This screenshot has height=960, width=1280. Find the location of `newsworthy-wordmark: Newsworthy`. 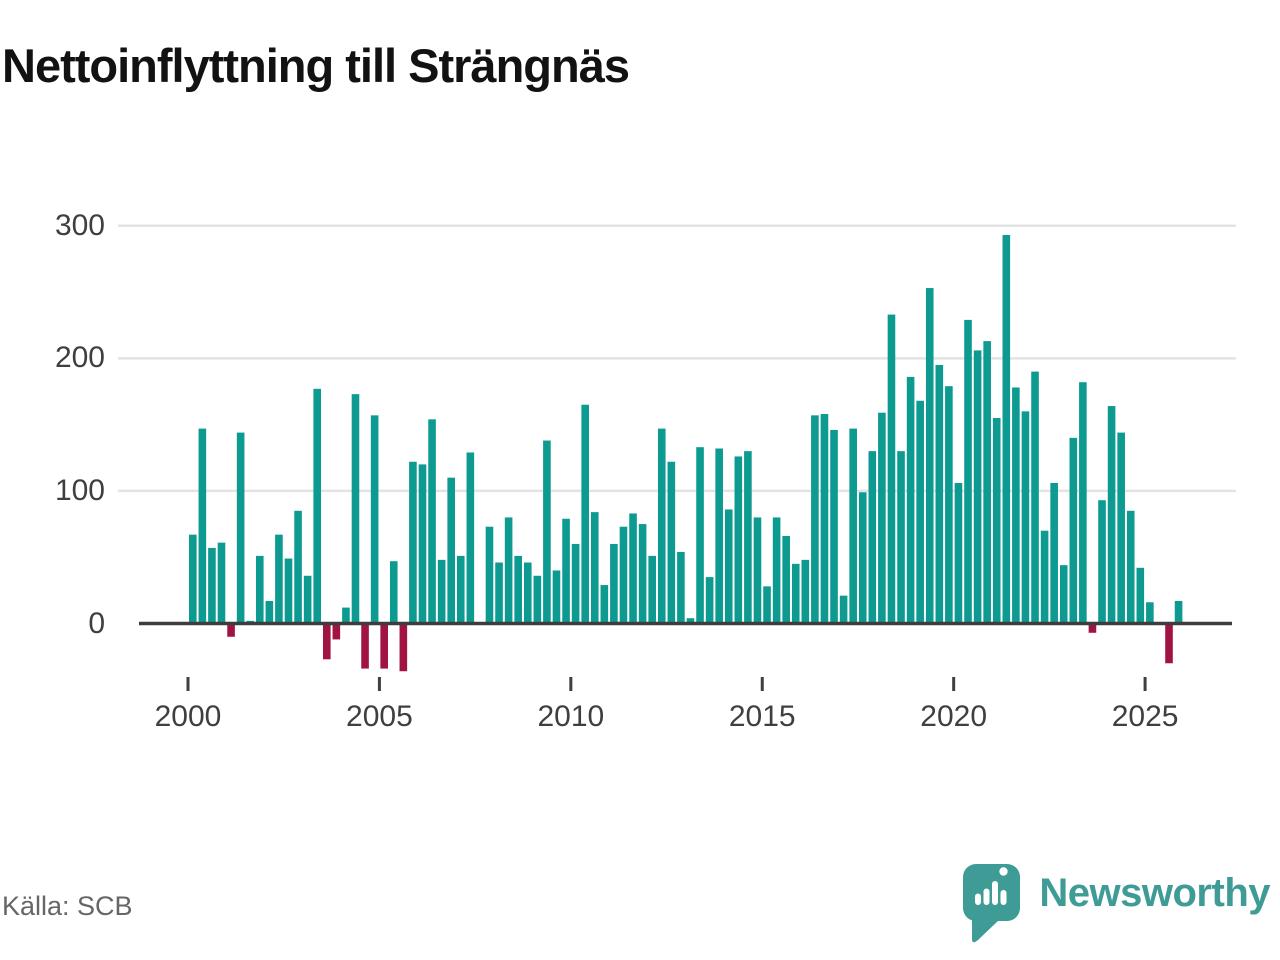

newsworthy-wordmark: Newsworthy is located at coordinates (1154, 893).